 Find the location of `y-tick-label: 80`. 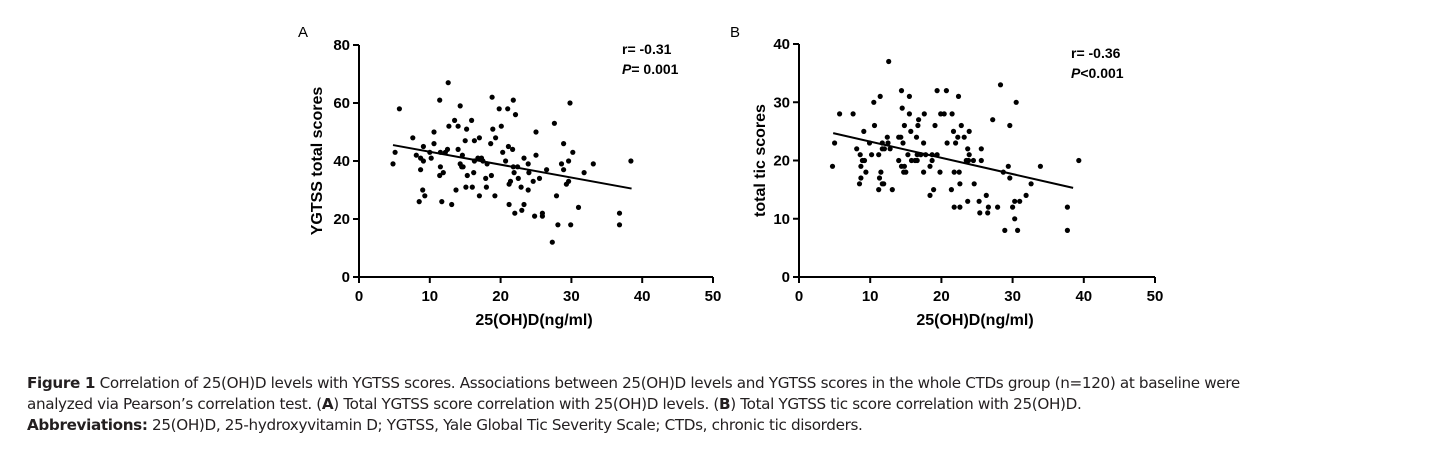

y-tick-label: 80 is located at coordinates (341, 45).